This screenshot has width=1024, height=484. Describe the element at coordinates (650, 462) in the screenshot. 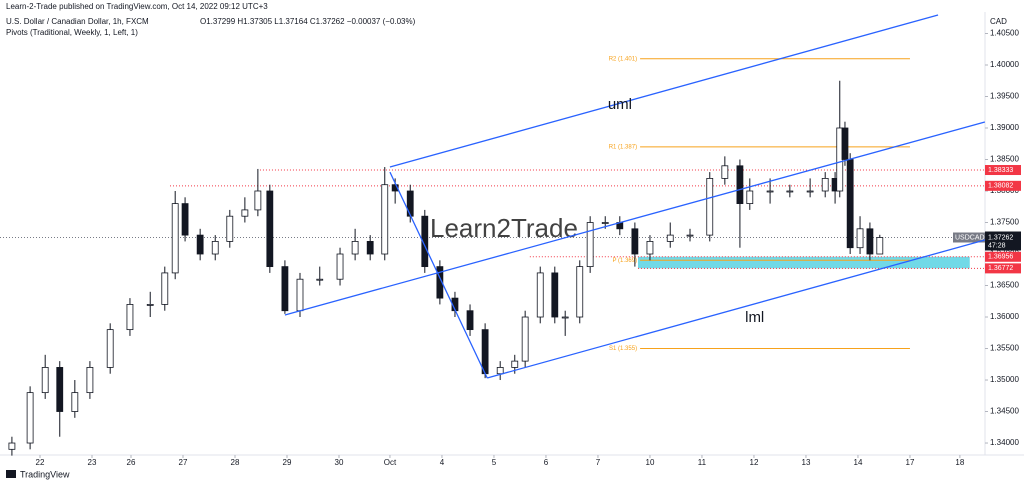

I see `x-tick-label: 10` at that location.